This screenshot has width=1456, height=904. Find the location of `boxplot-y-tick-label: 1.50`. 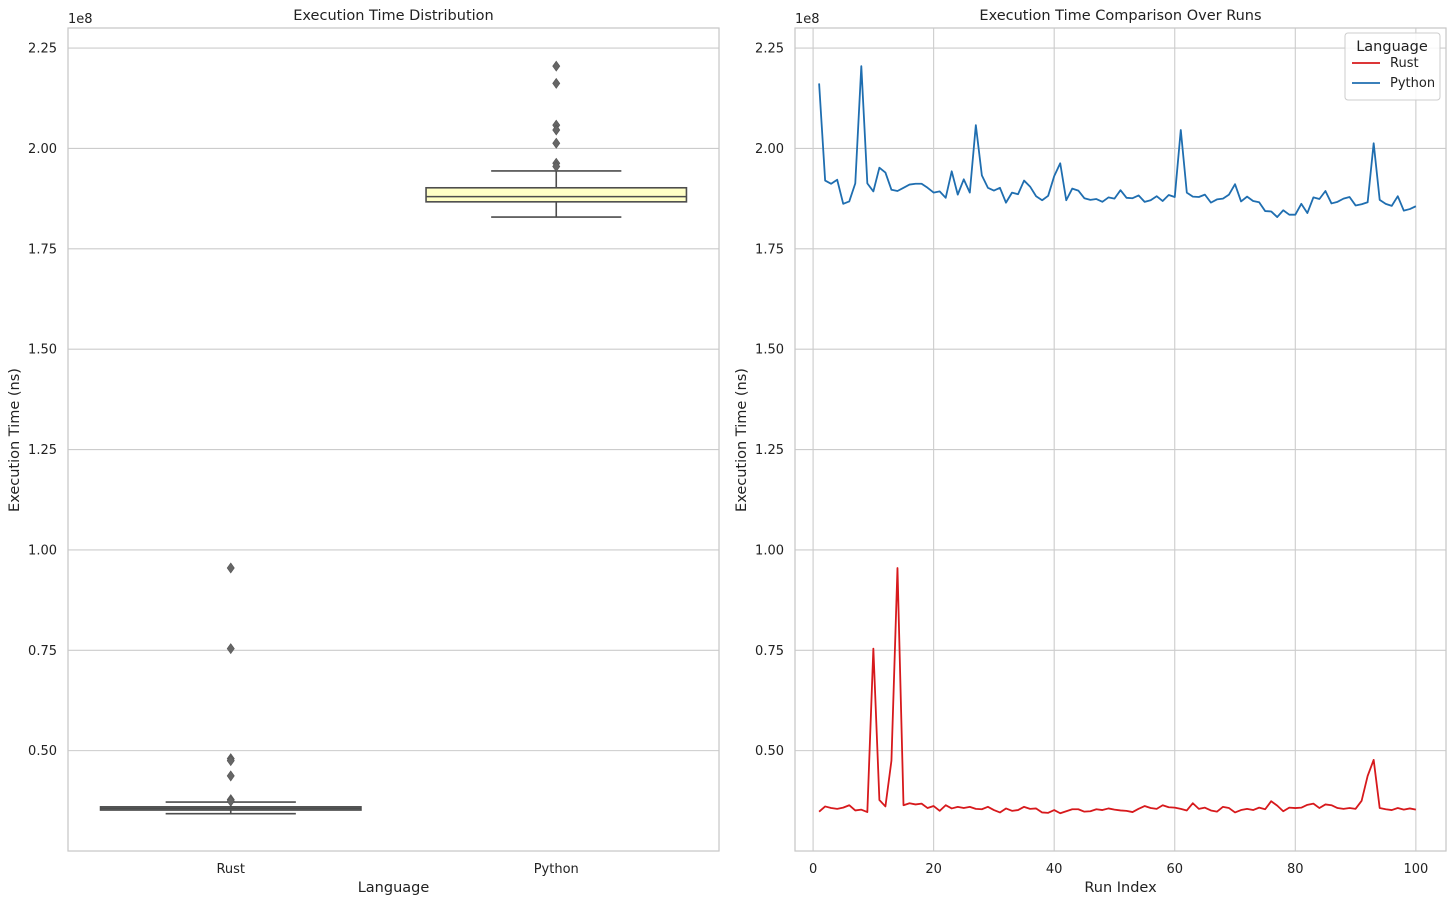

boxplot-y-tick-label: 1.50 is located at coordinates (42, 350).